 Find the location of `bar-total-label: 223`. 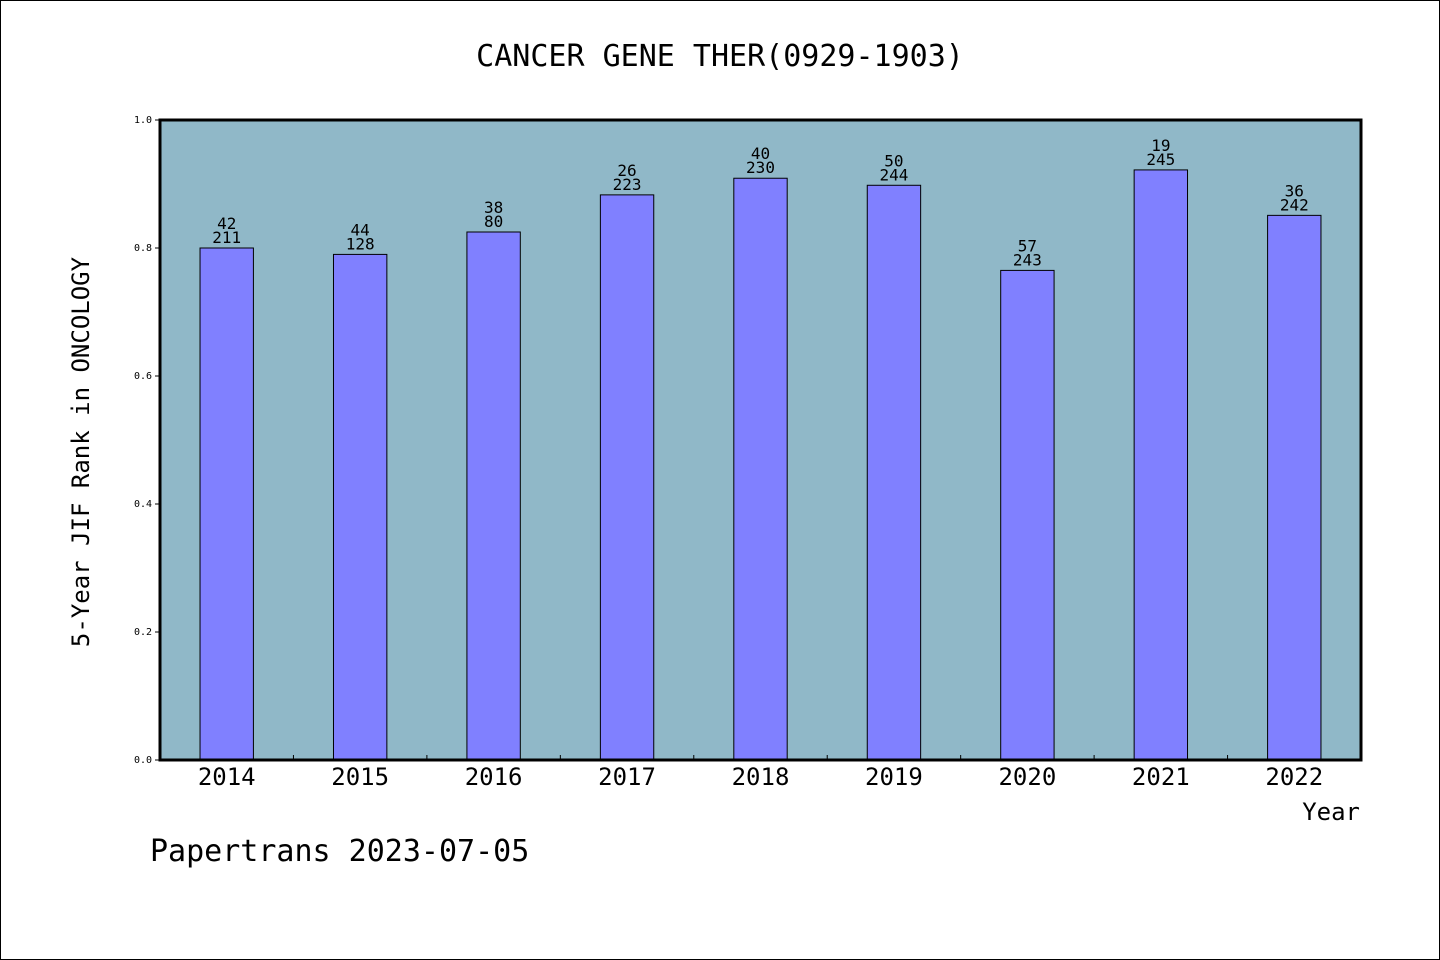

bar-total-label: 223 is located at coordinates (627, 184).